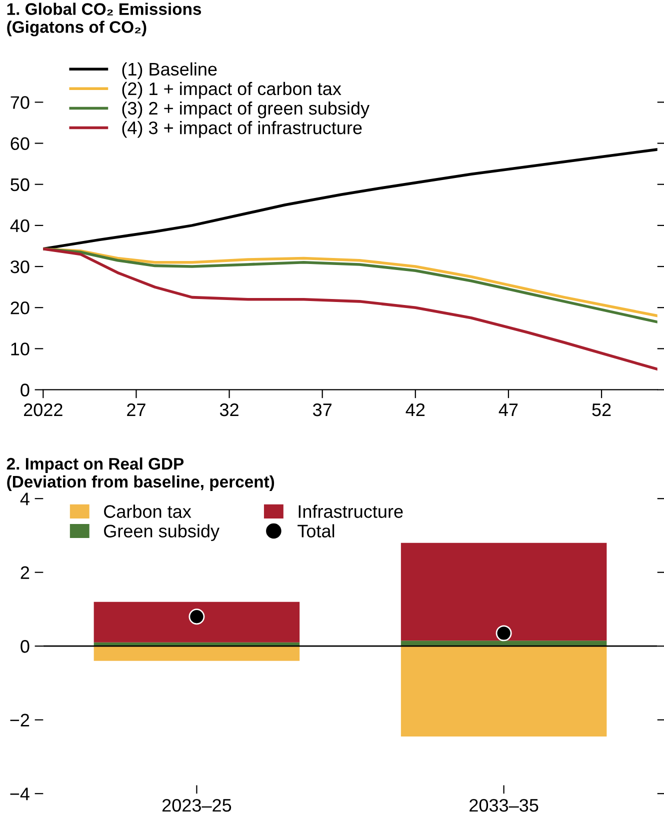  What do you see at coordinates (232, 90) in the screenshot?
I see `legend-label: (2) 1 + impact of carbon tax` at bounding box center [232, 90].